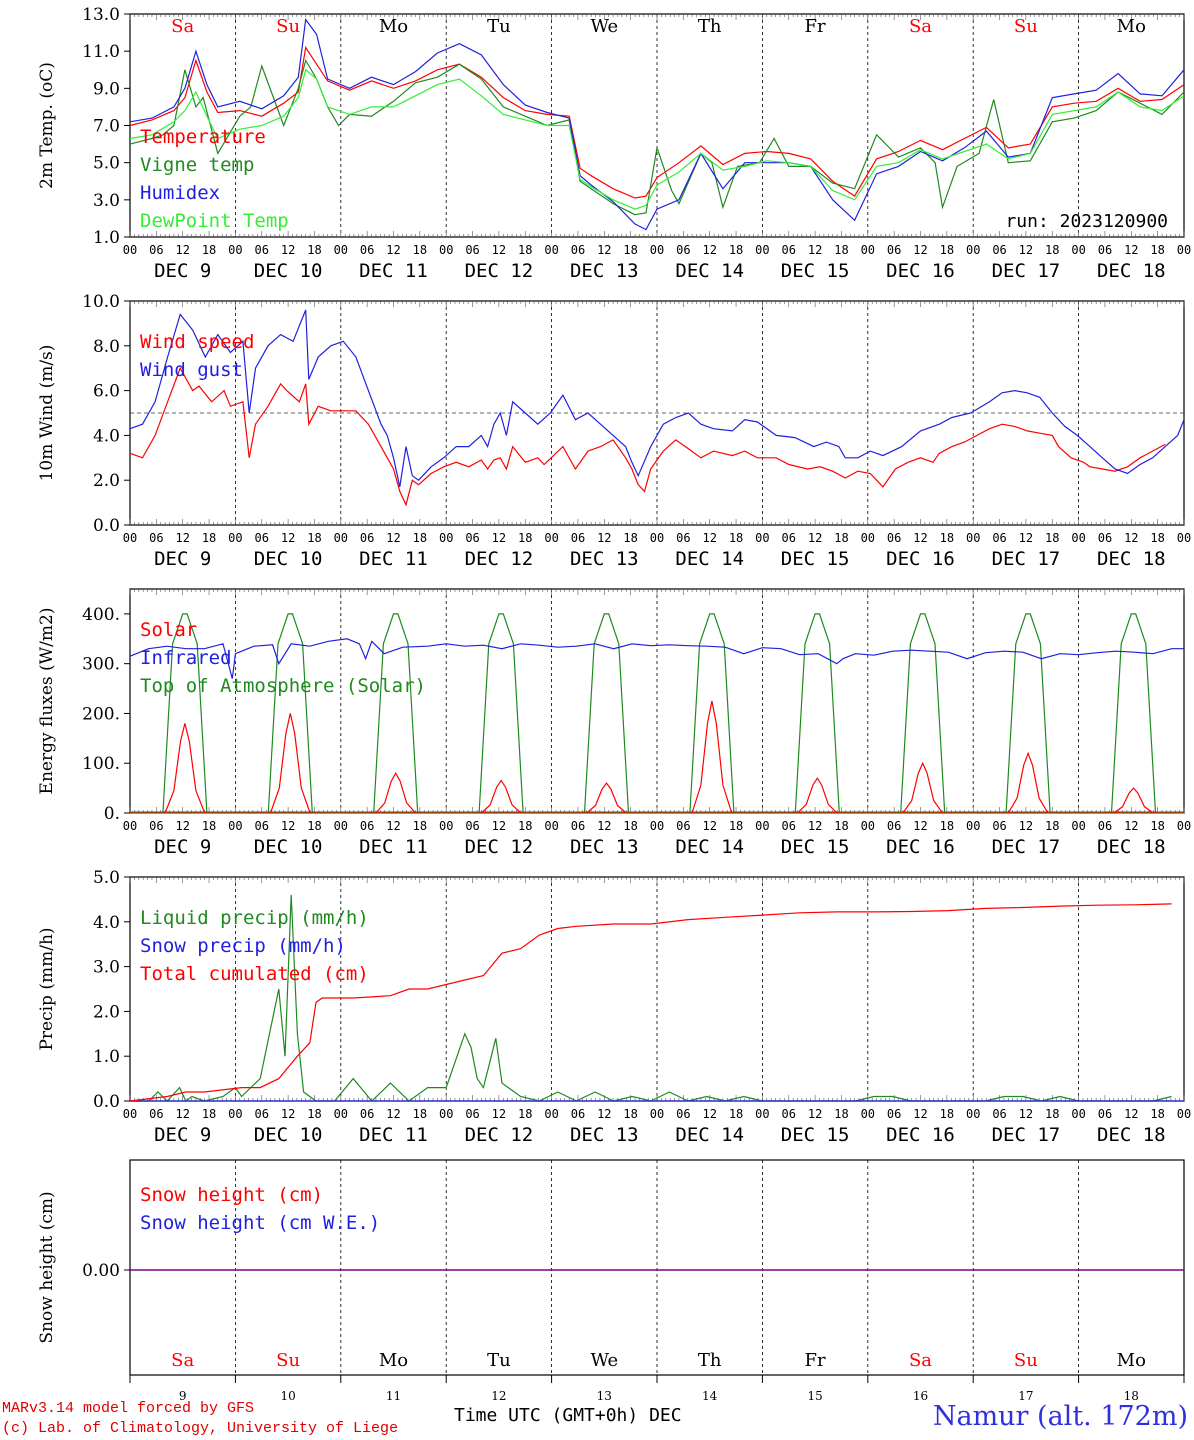 The width and height of the screenshot is (1194, 1440). I want to click on series-line-total-cumulated-cm-, so click(650, 1002).